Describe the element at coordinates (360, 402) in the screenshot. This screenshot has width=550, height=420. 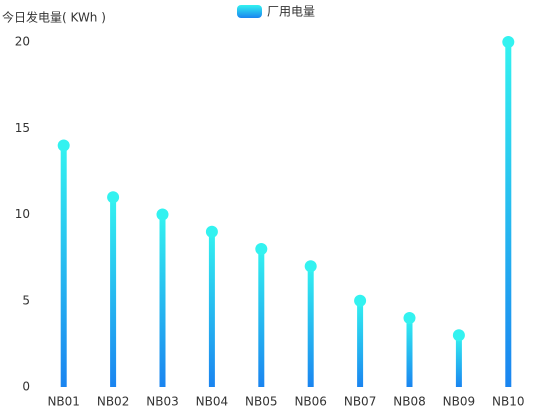
I see `x-tick-label: NB07` at that location.